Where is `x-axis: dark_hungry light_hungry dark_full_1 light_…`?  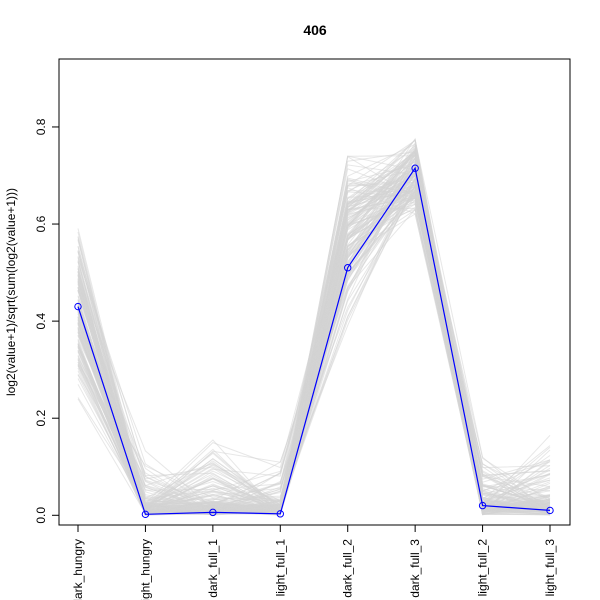 x-axis: dark_hungry light_hungry dark_full_1 light_… is located at coordinates (314, 562).